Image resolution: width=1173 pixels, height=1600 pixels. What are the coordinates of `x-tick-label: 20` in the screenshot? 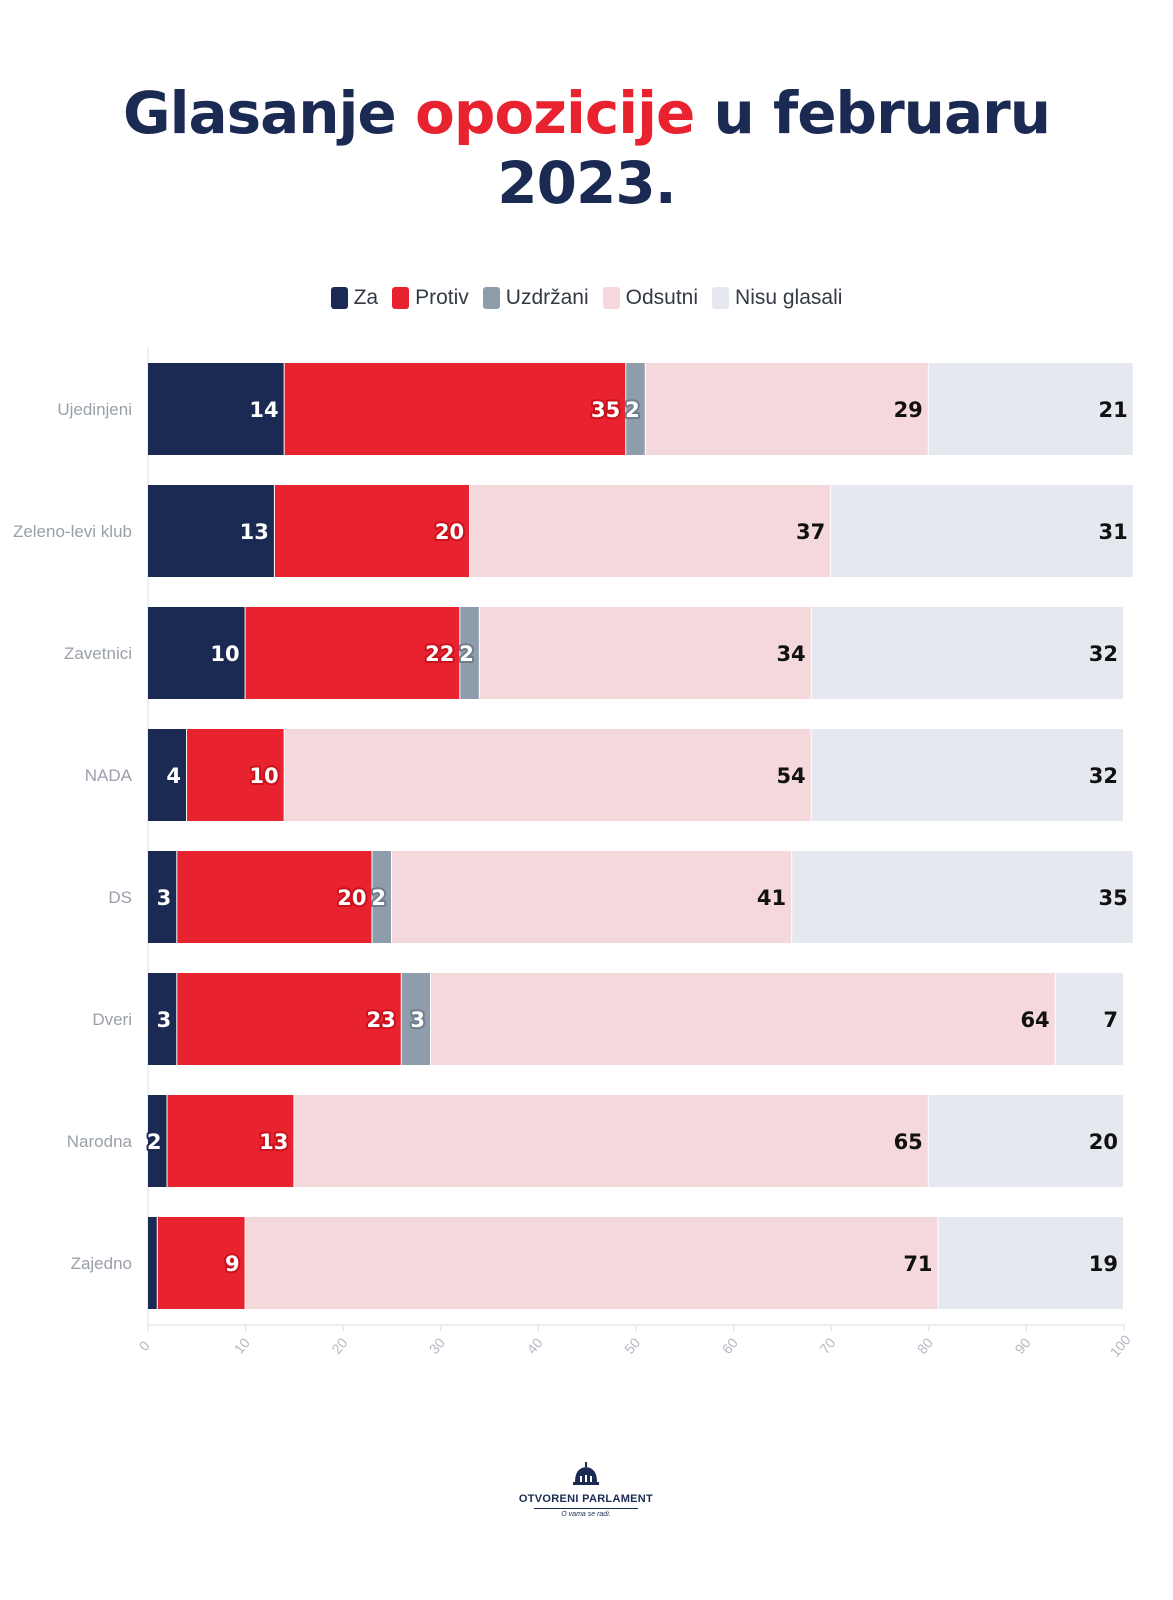 It's located at (339, 1346).